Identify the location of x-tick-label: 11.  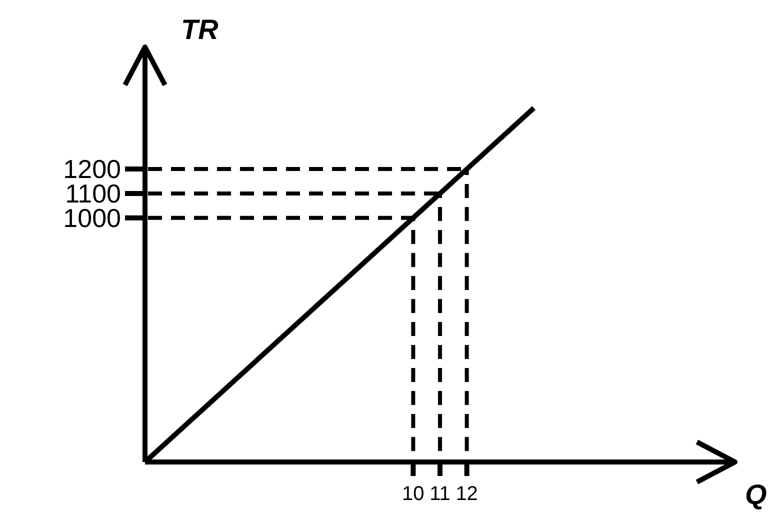
(440, 494).